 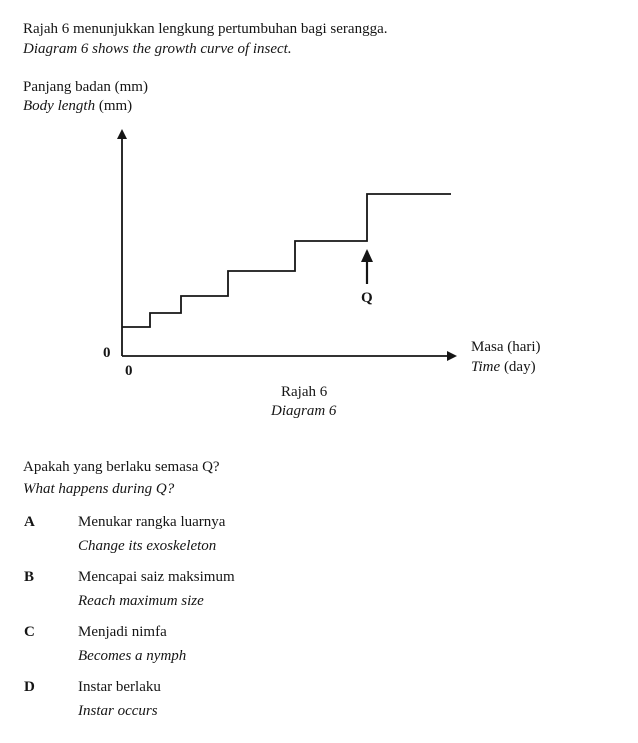 I want to click on x-axis-label-english-unit: (day), so click(x=518, y=367).